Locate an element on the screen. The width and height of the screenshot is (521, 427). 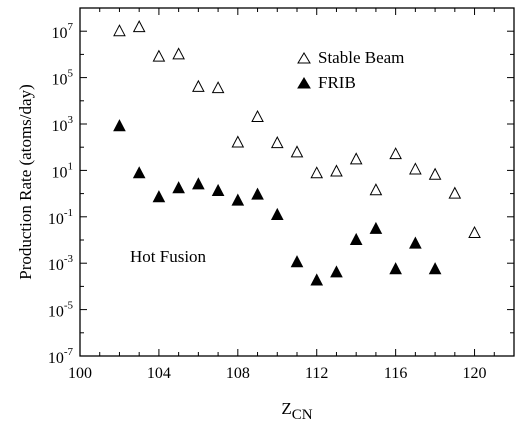
legend: Stable Beam FRIB is located at coordinates (350, 70).